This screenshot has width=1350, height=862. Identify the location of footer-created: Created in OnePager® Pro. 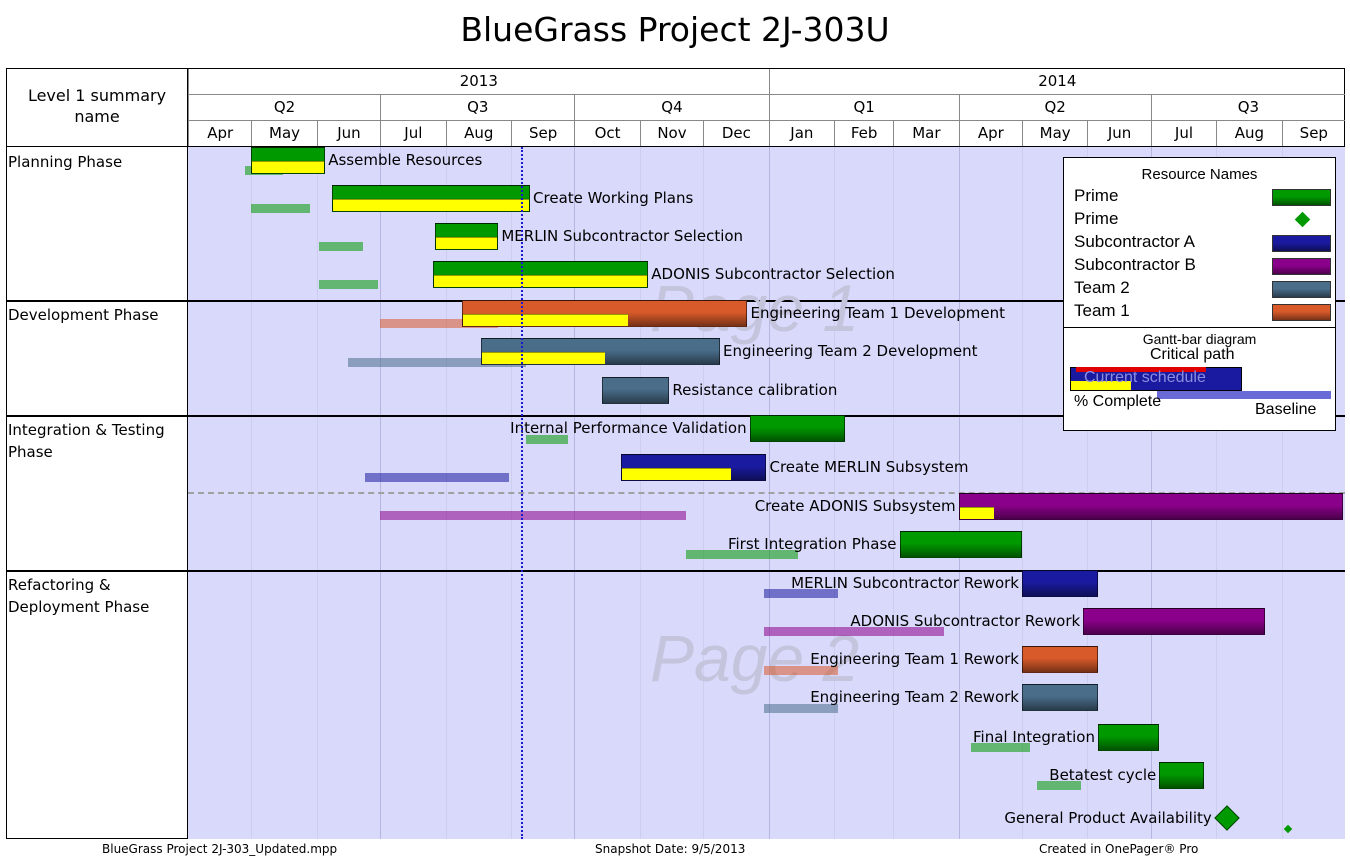
(1119, 849).